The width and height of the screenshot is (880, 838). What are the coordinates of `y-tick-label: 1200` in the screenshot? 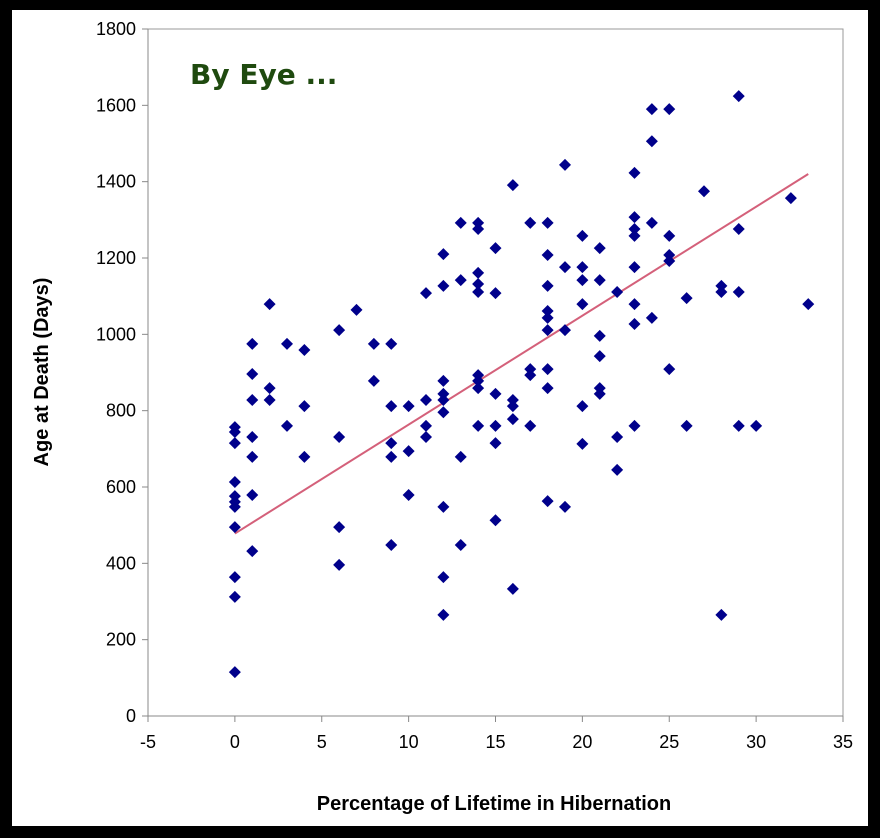 It's located at (116, 258).